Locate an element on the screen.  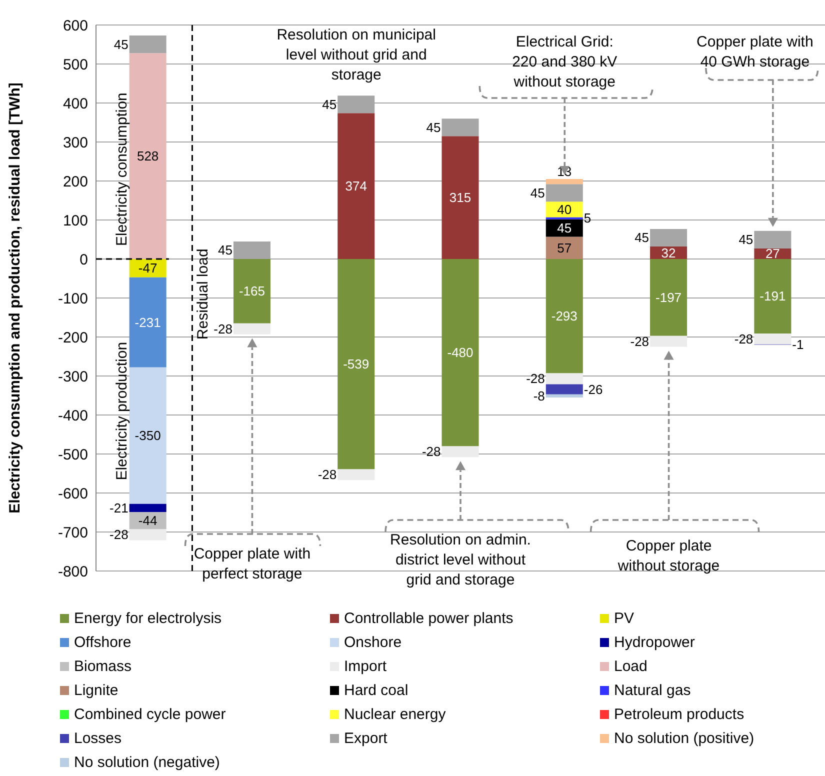
annotation: Electrical Grid: 220 and 380 kV without storage is located at coordinates (565, 62).